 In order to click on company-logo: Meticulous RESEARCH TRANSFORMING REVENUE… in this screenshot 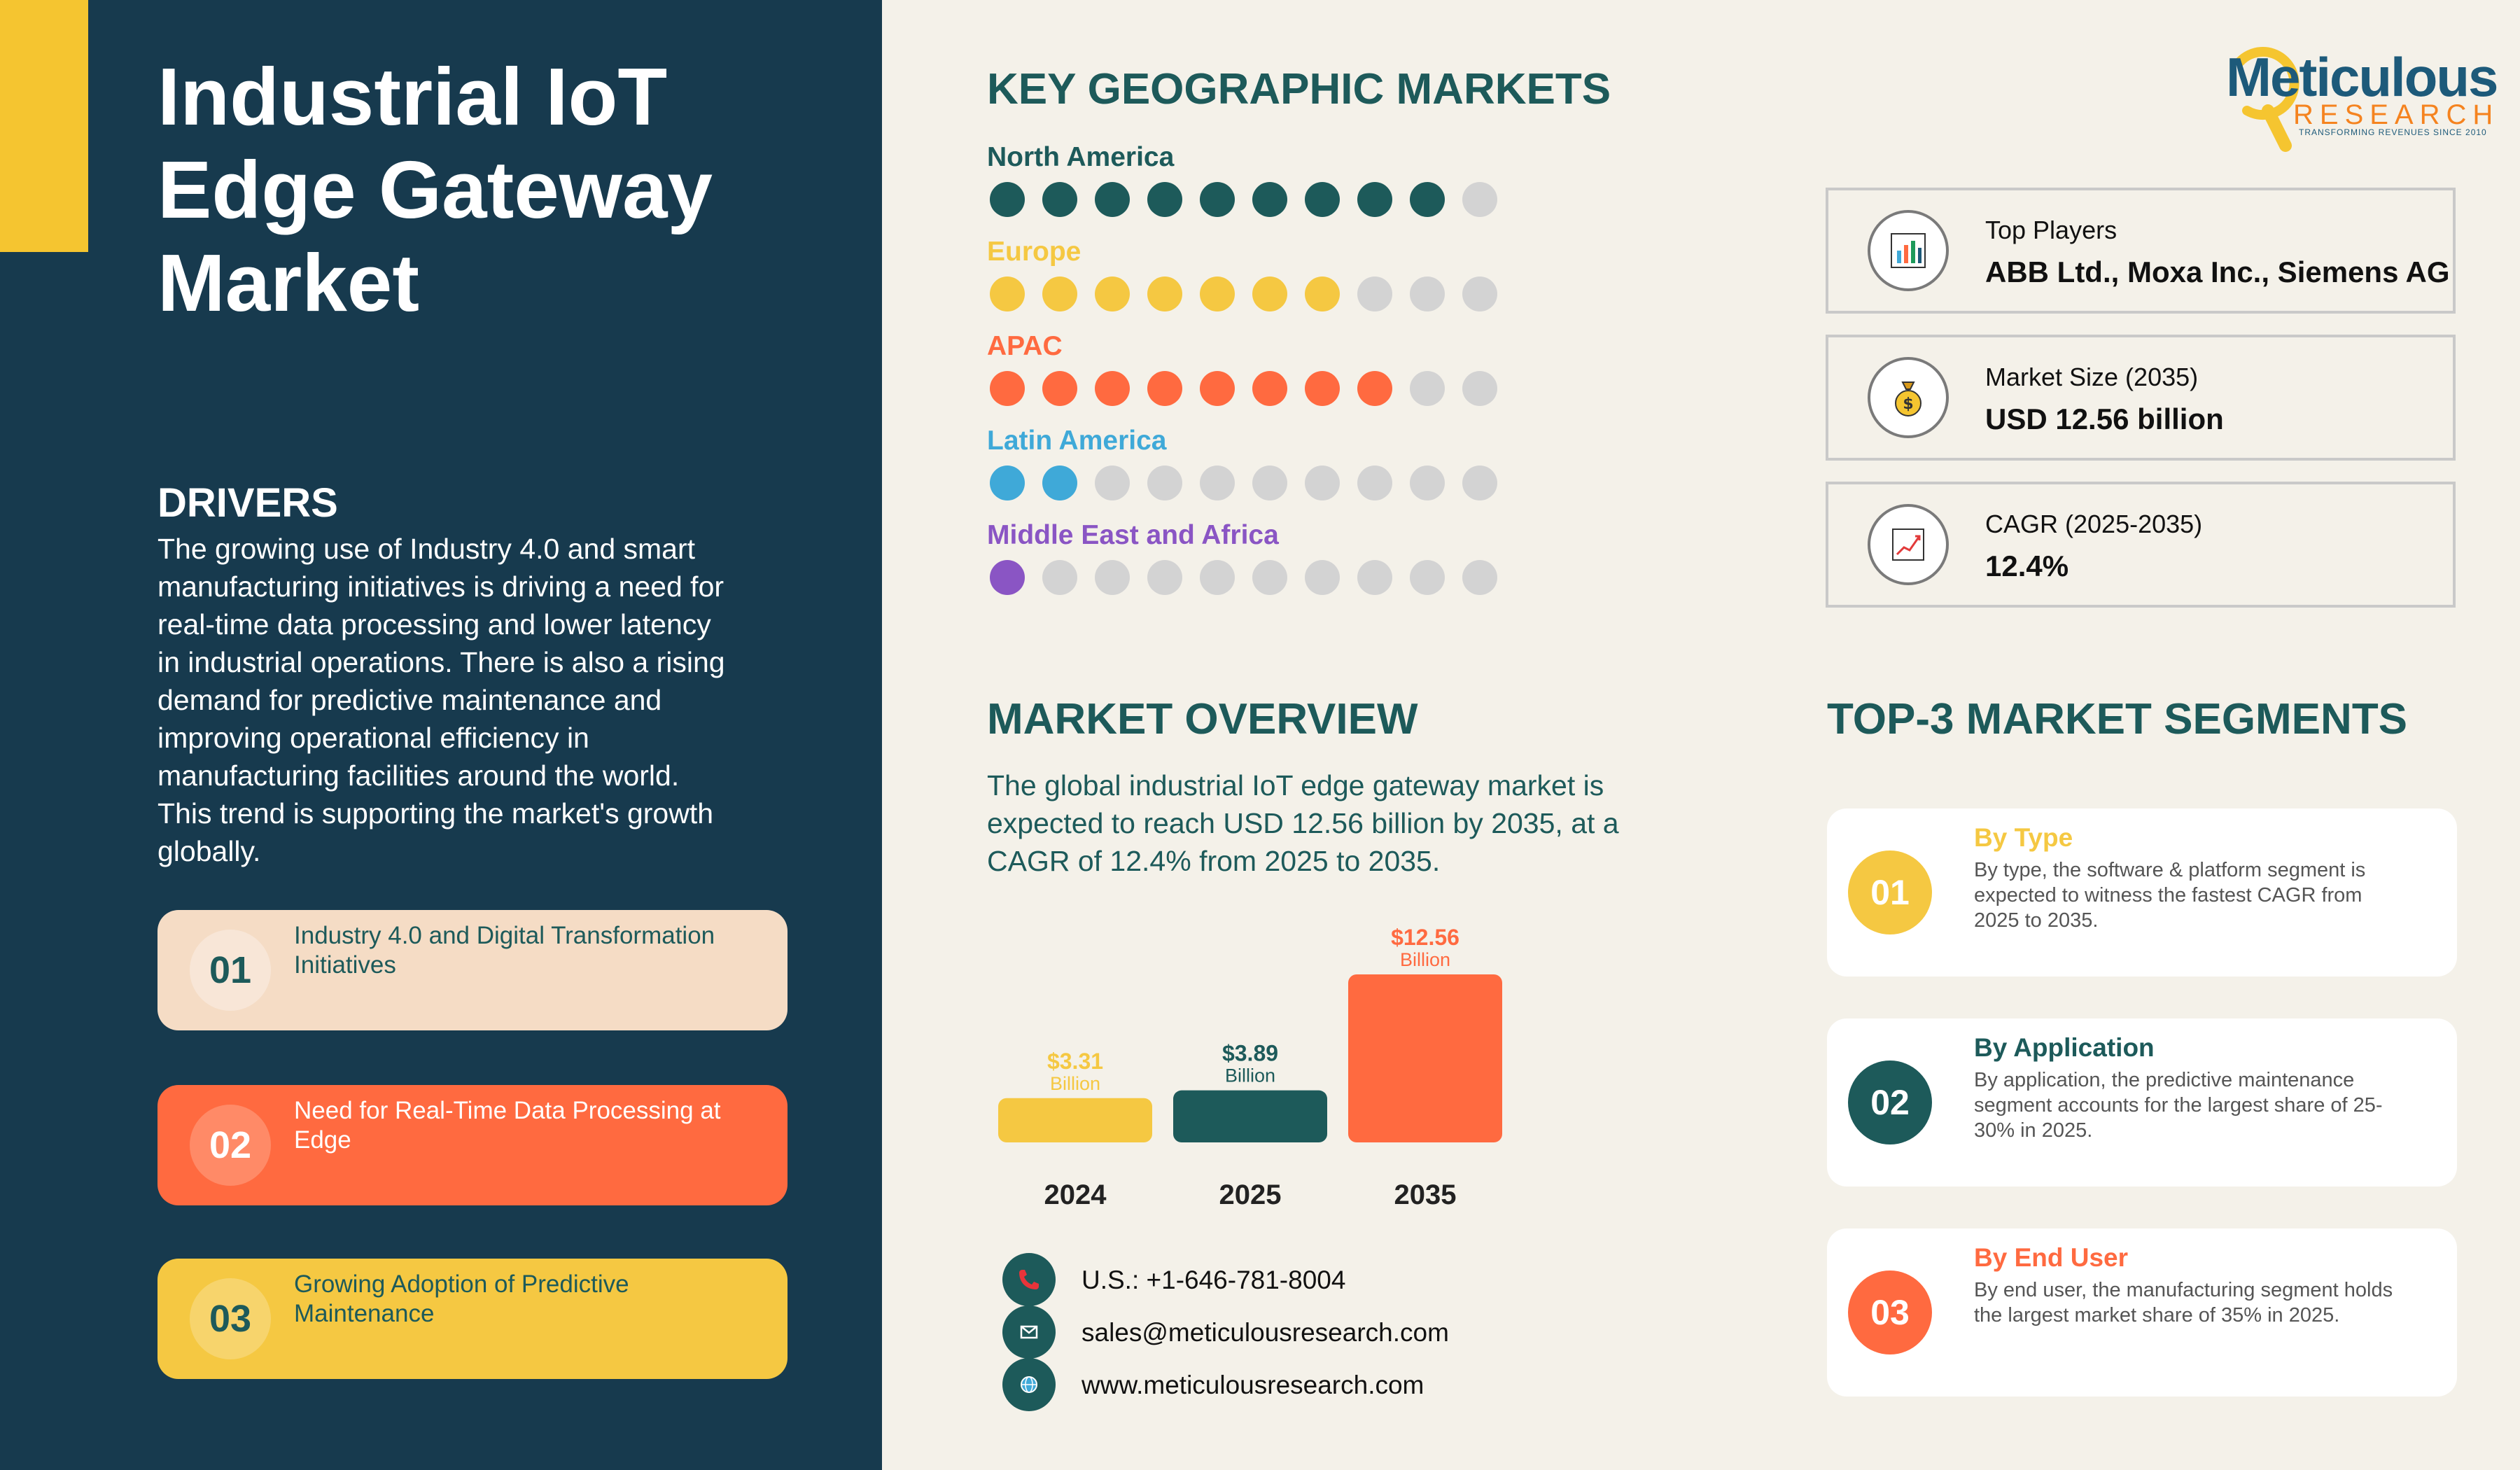, I will do `click(2362, 93)`.